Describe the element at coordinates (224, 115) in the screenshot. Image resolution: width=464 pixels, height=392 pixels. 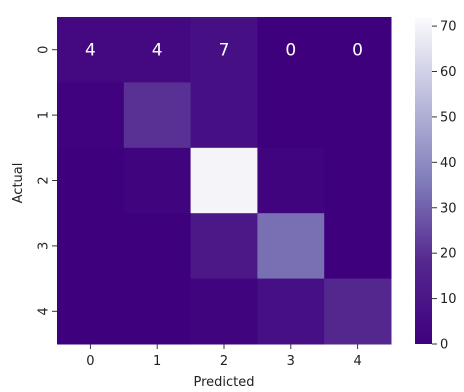
I see `heatmap-cell-r1-c2` at that location.